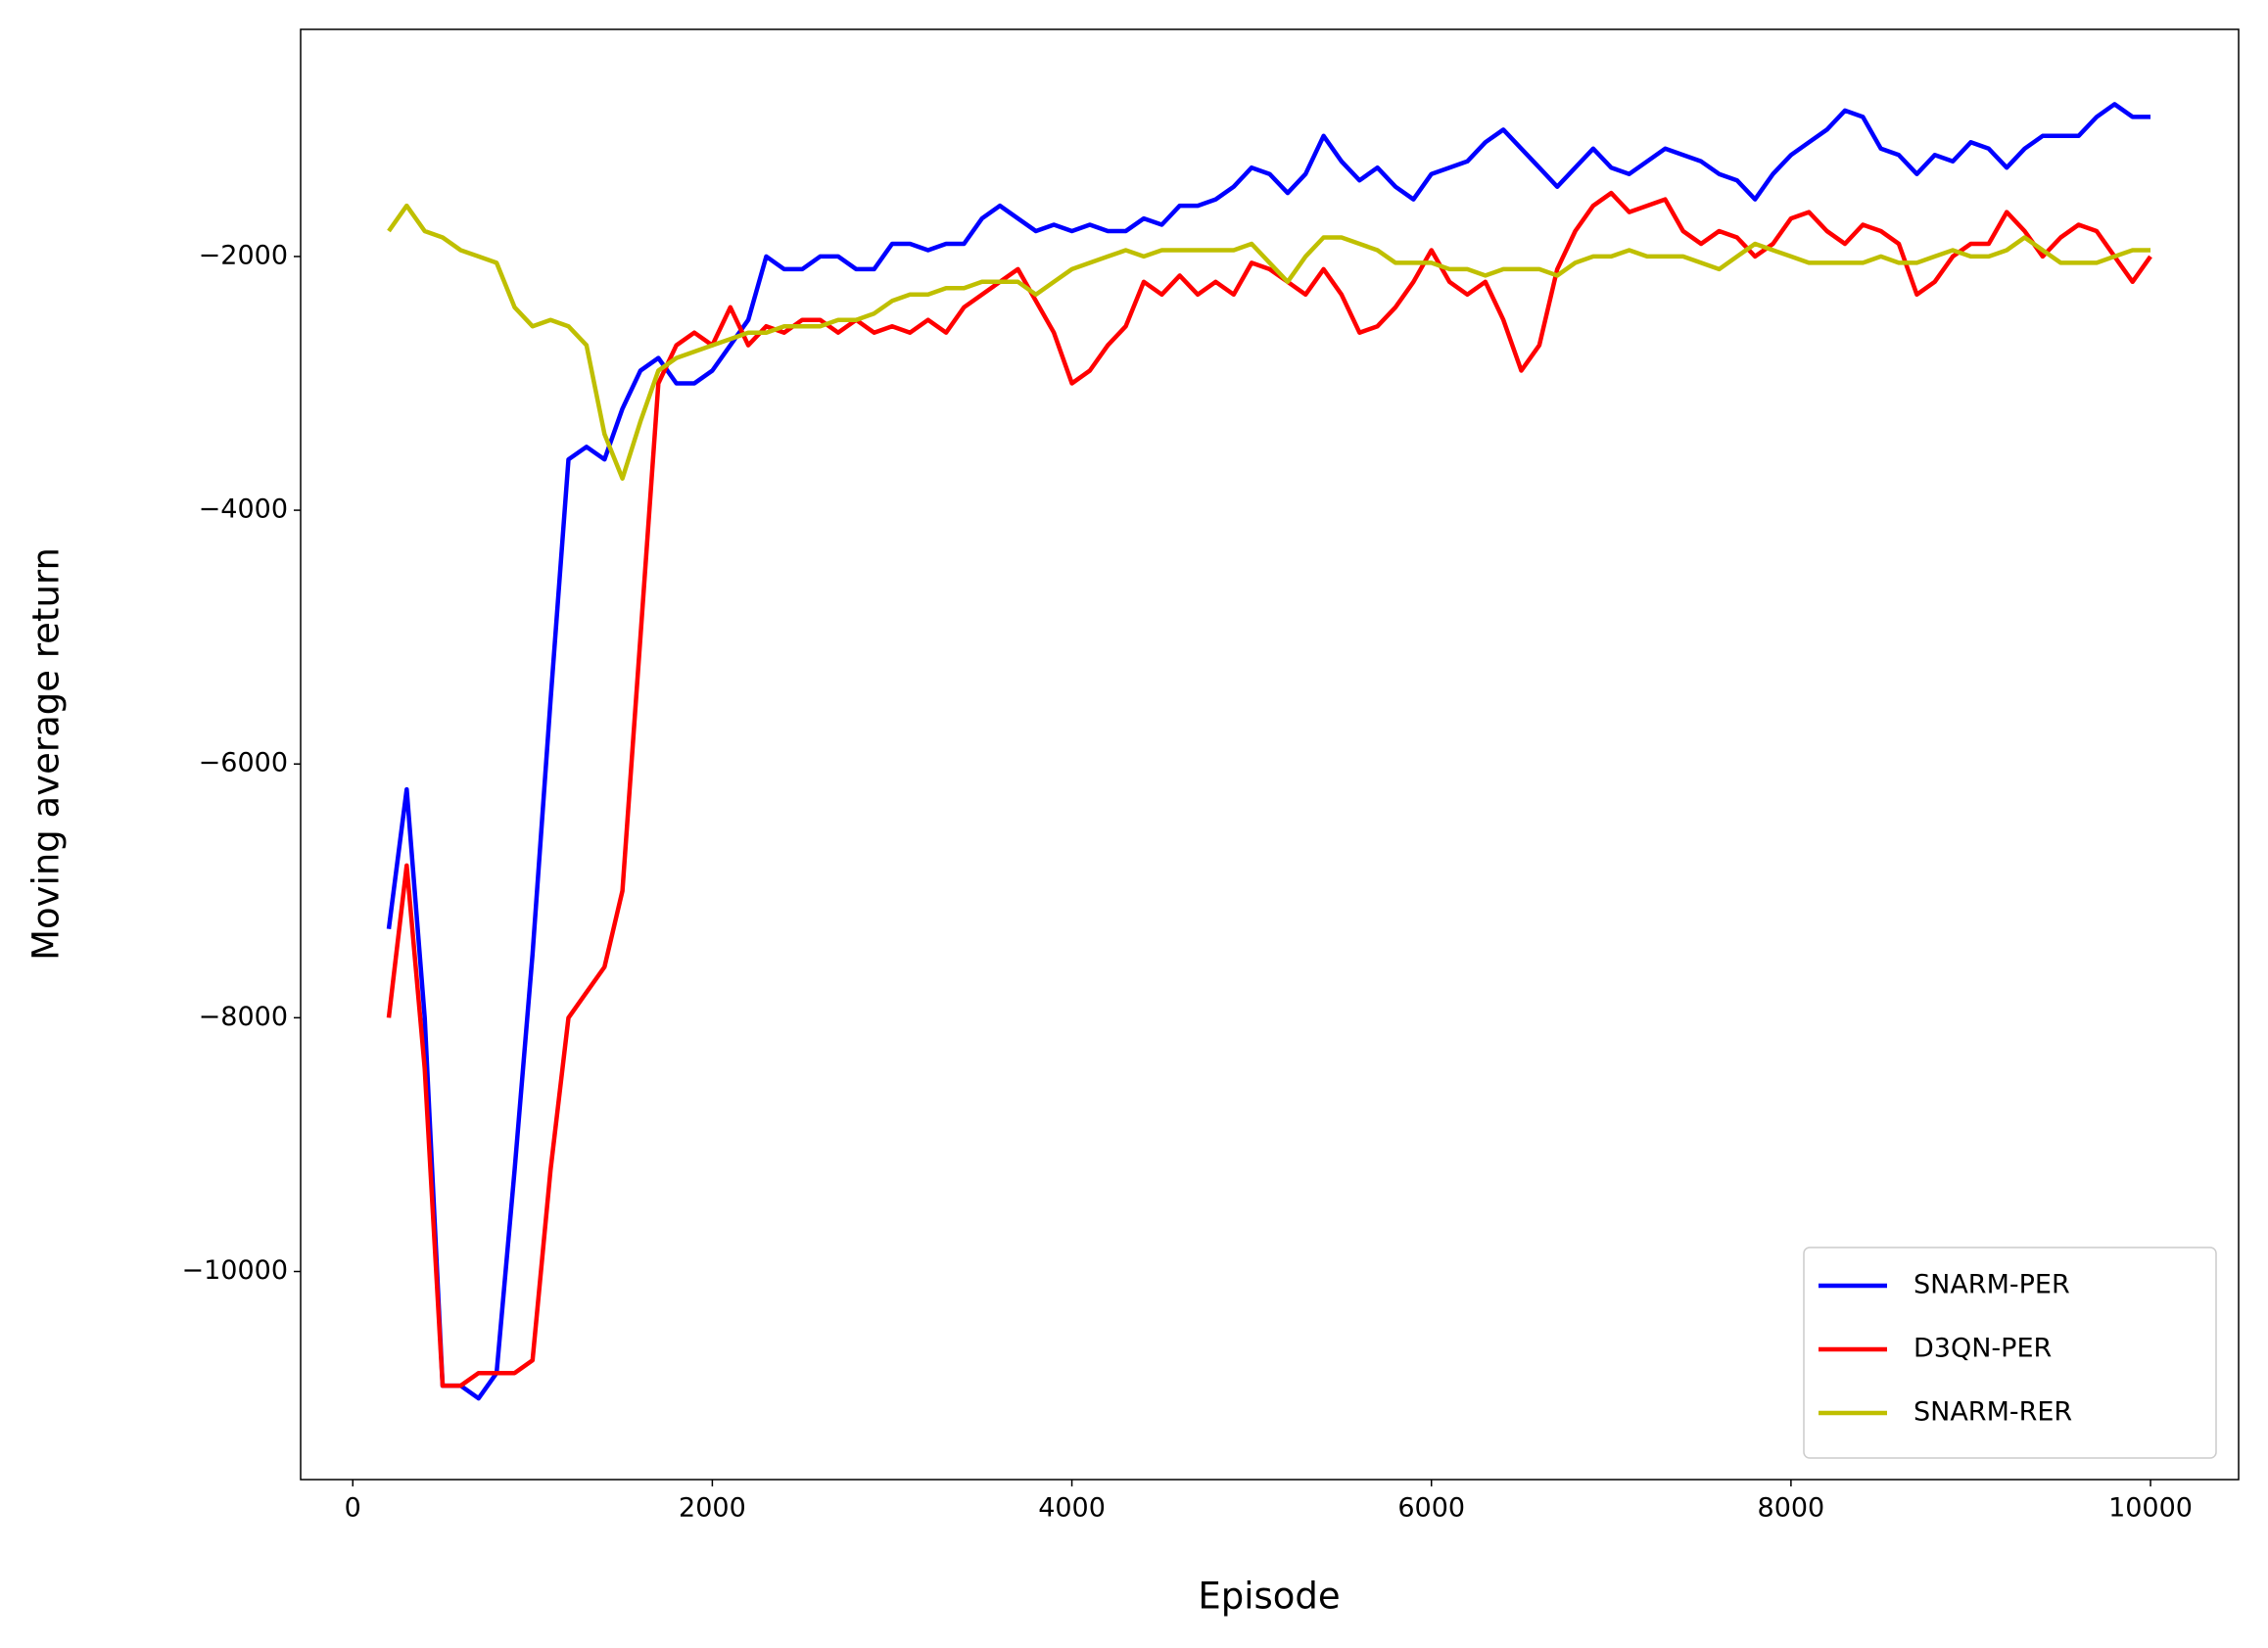  I want to click on x-tick-label: 10000, so click(2150, 1508).